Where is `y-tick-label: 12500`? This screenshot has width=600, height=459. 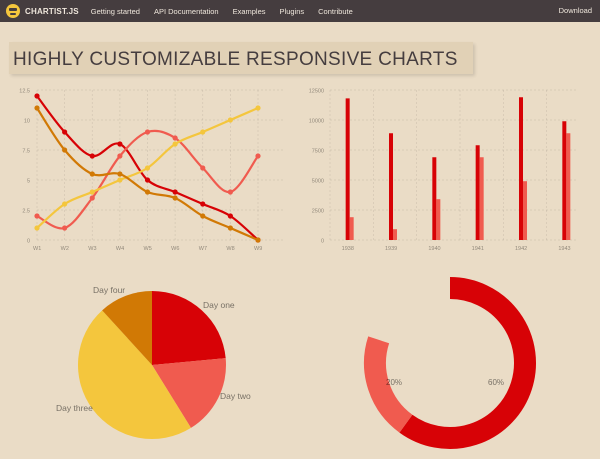 y-tick-label: 12500 is located at coordinates (316, 92).